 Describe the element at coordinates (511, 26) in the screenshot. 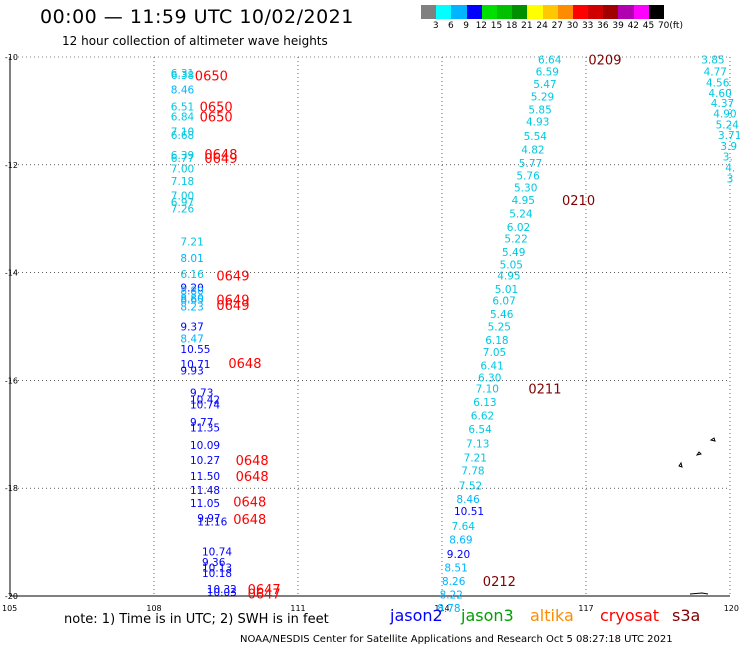

I see `legend-label: 18` at that location.